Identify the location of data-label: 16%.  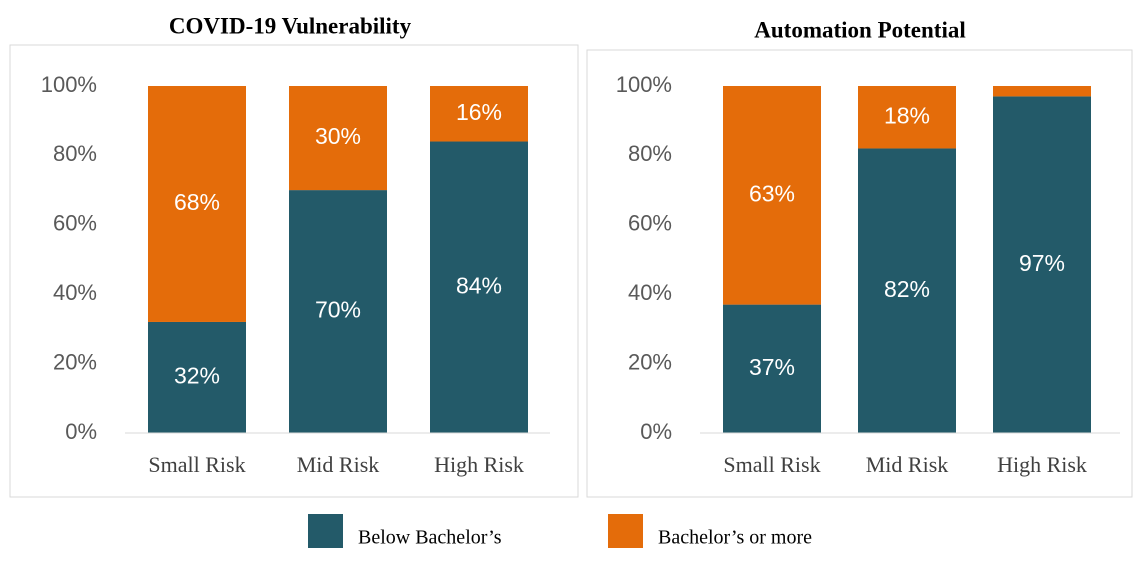
(479, 112).